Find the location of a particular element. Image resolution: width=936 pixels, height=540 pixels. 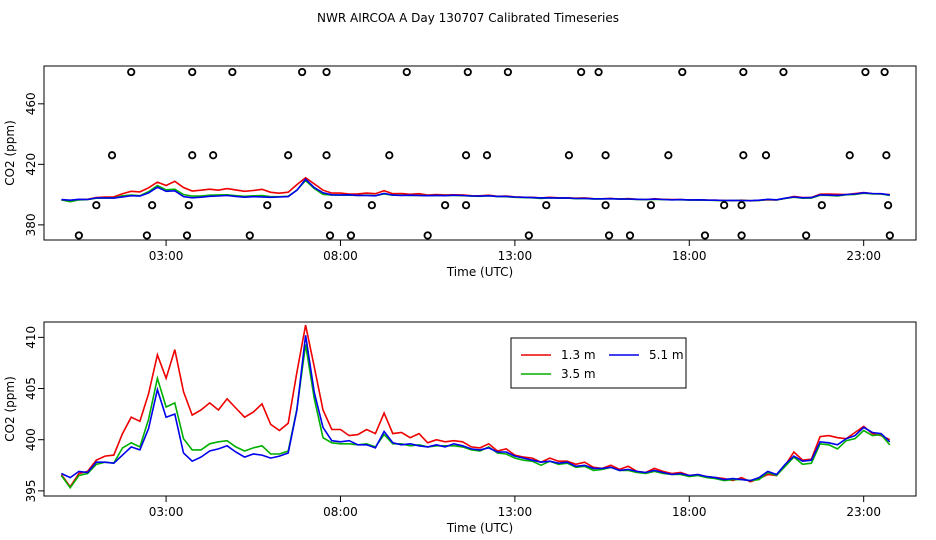

legend-label: 5.1 m is located at coordinates (666, 355).